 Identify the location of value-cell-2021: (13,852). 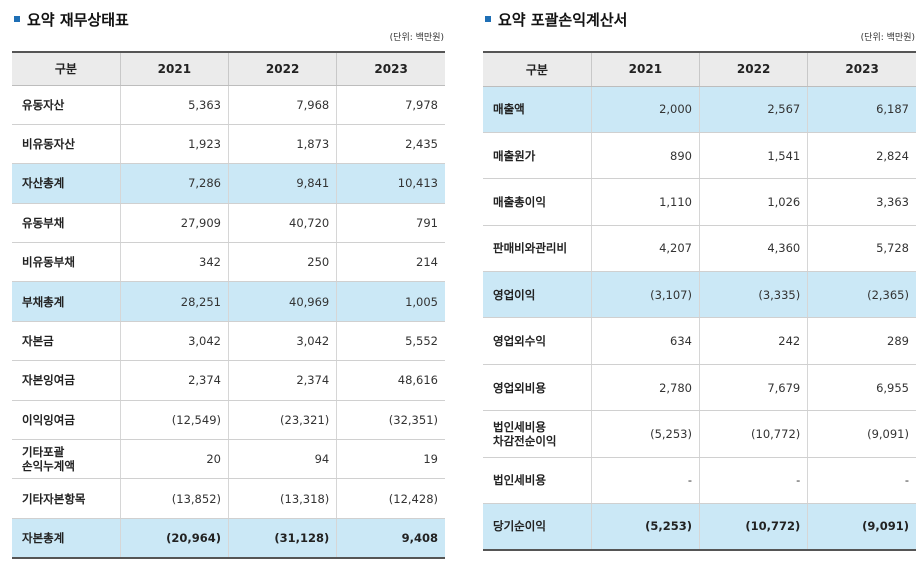
(174, 498).